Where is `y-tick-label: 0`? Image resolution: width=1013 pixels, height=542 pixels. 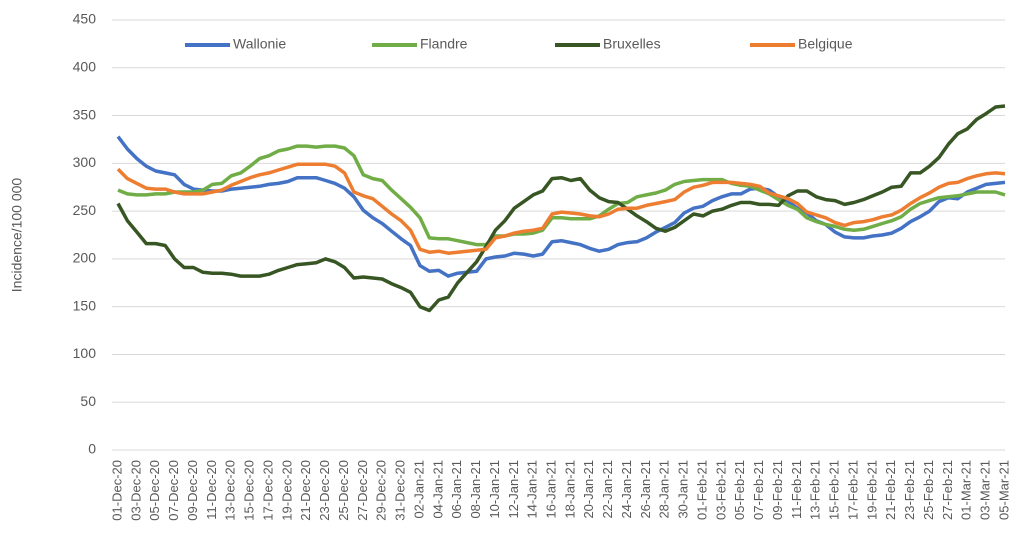 y-tick-label: 0 is located at coordinates (92, 449).